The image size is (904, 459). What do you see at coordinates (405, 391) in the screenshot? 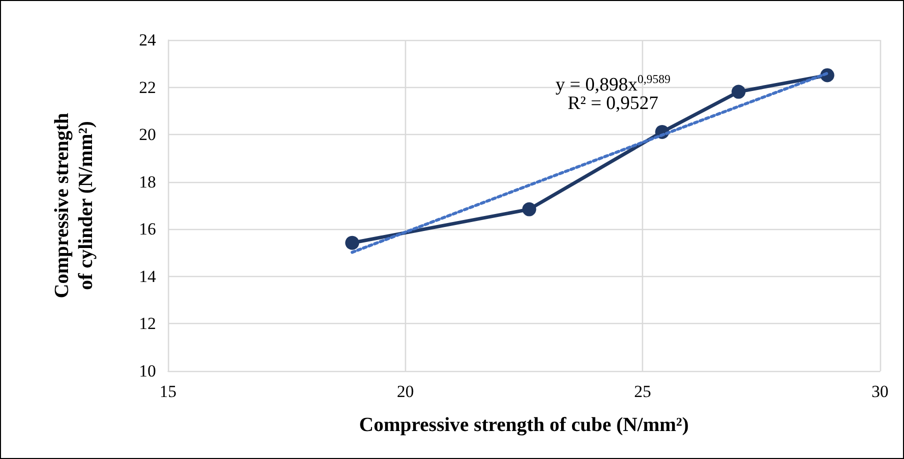
I see `x-tick-label: 20` at bounding box center [405, 391].